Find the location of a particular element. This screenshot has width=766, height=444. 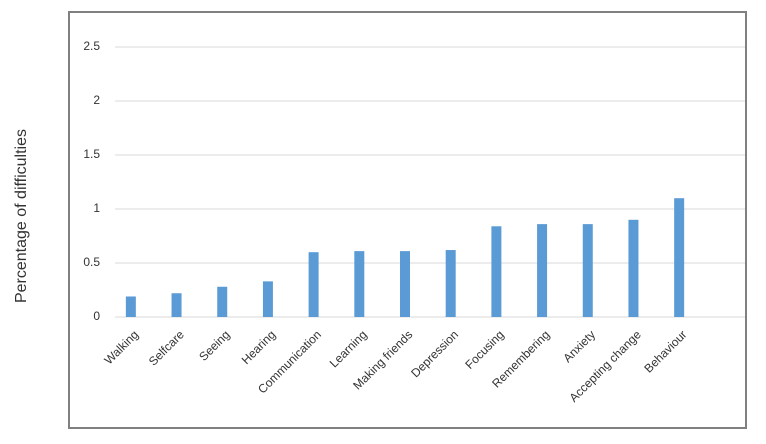

y-axis-title: Percentage of difficulties is located at coordinates (21, 216).